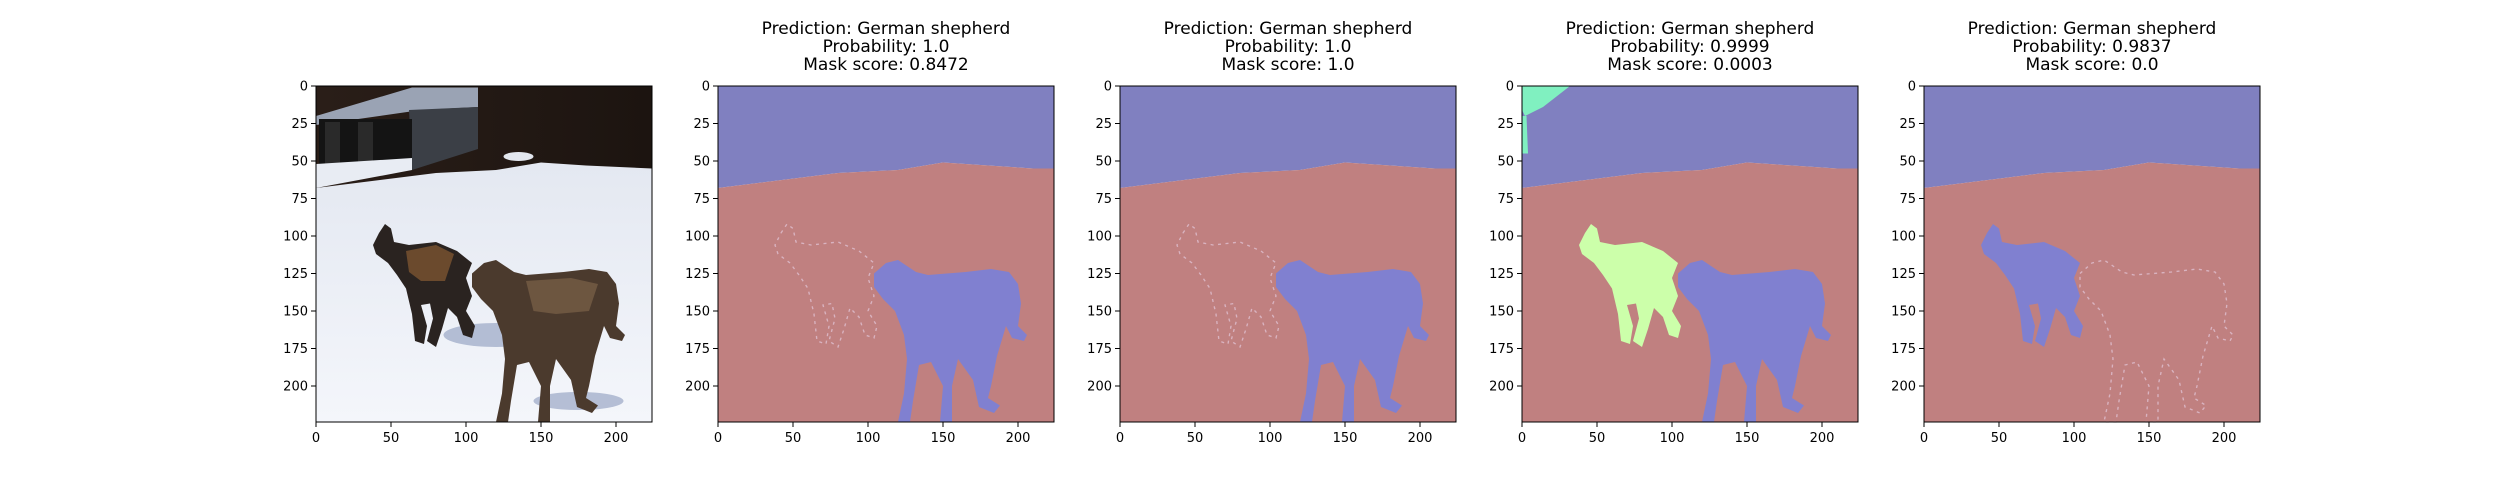 The width and height of the screenshot is (2500, 500). I want to click on panel-title-line: Mask score: 0.0, so click(2091, 65).